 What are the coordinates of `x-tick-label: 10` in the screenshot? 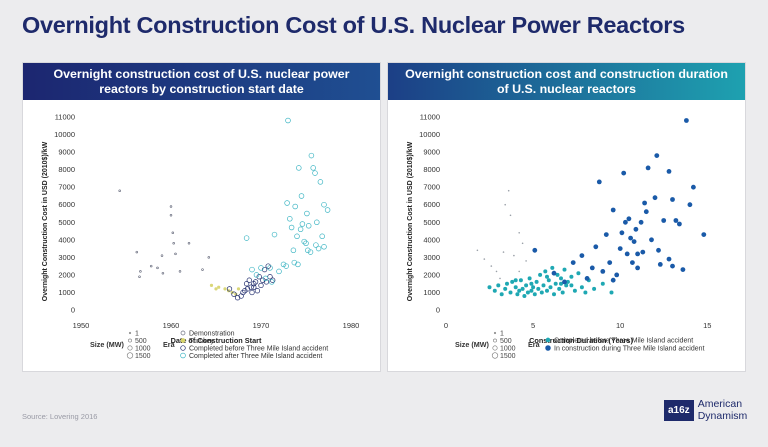 It's located at (620, 325).